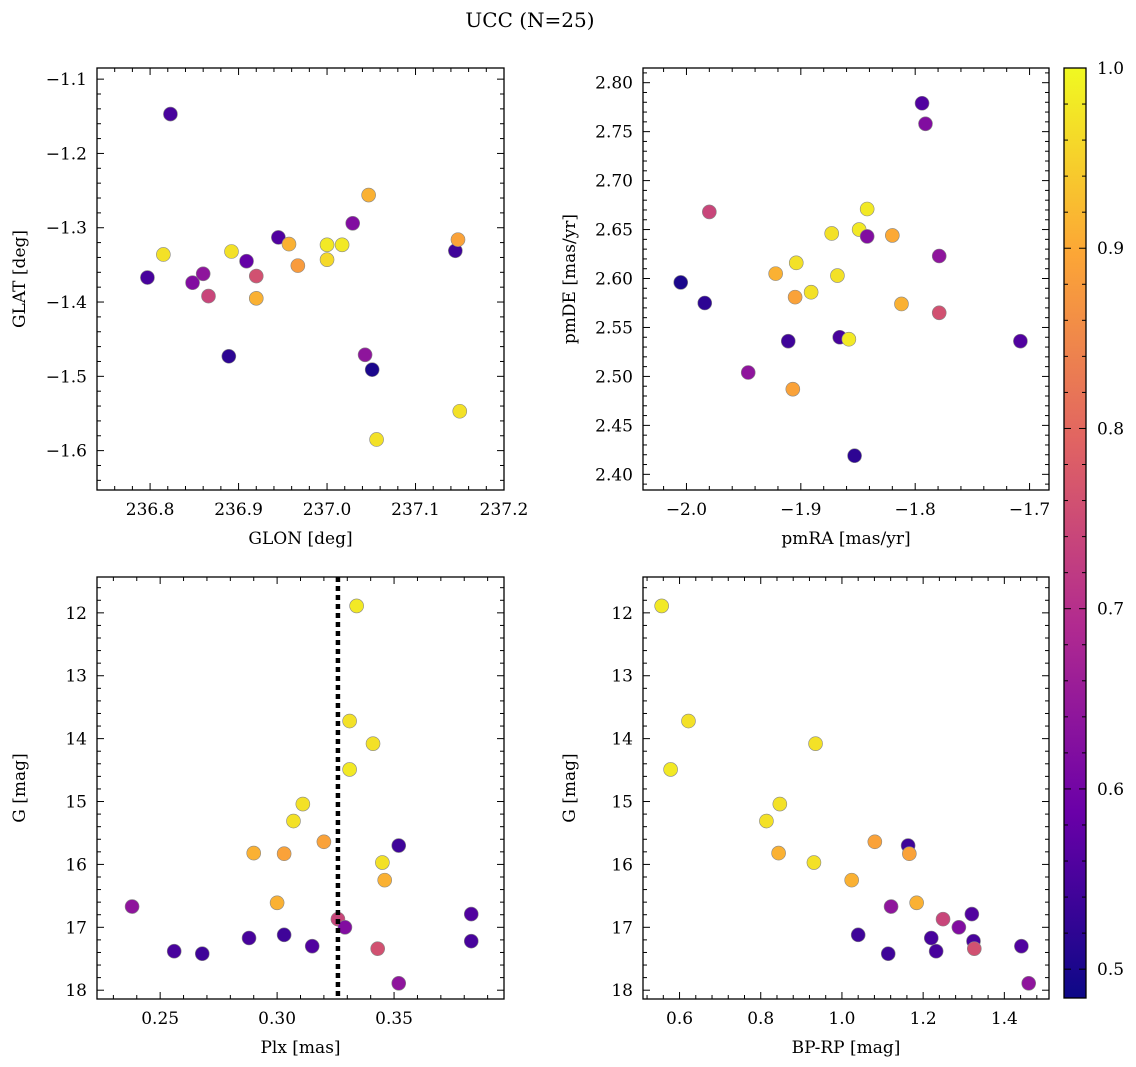  I want to click on y-tick-label: 14, so click(622, 740).